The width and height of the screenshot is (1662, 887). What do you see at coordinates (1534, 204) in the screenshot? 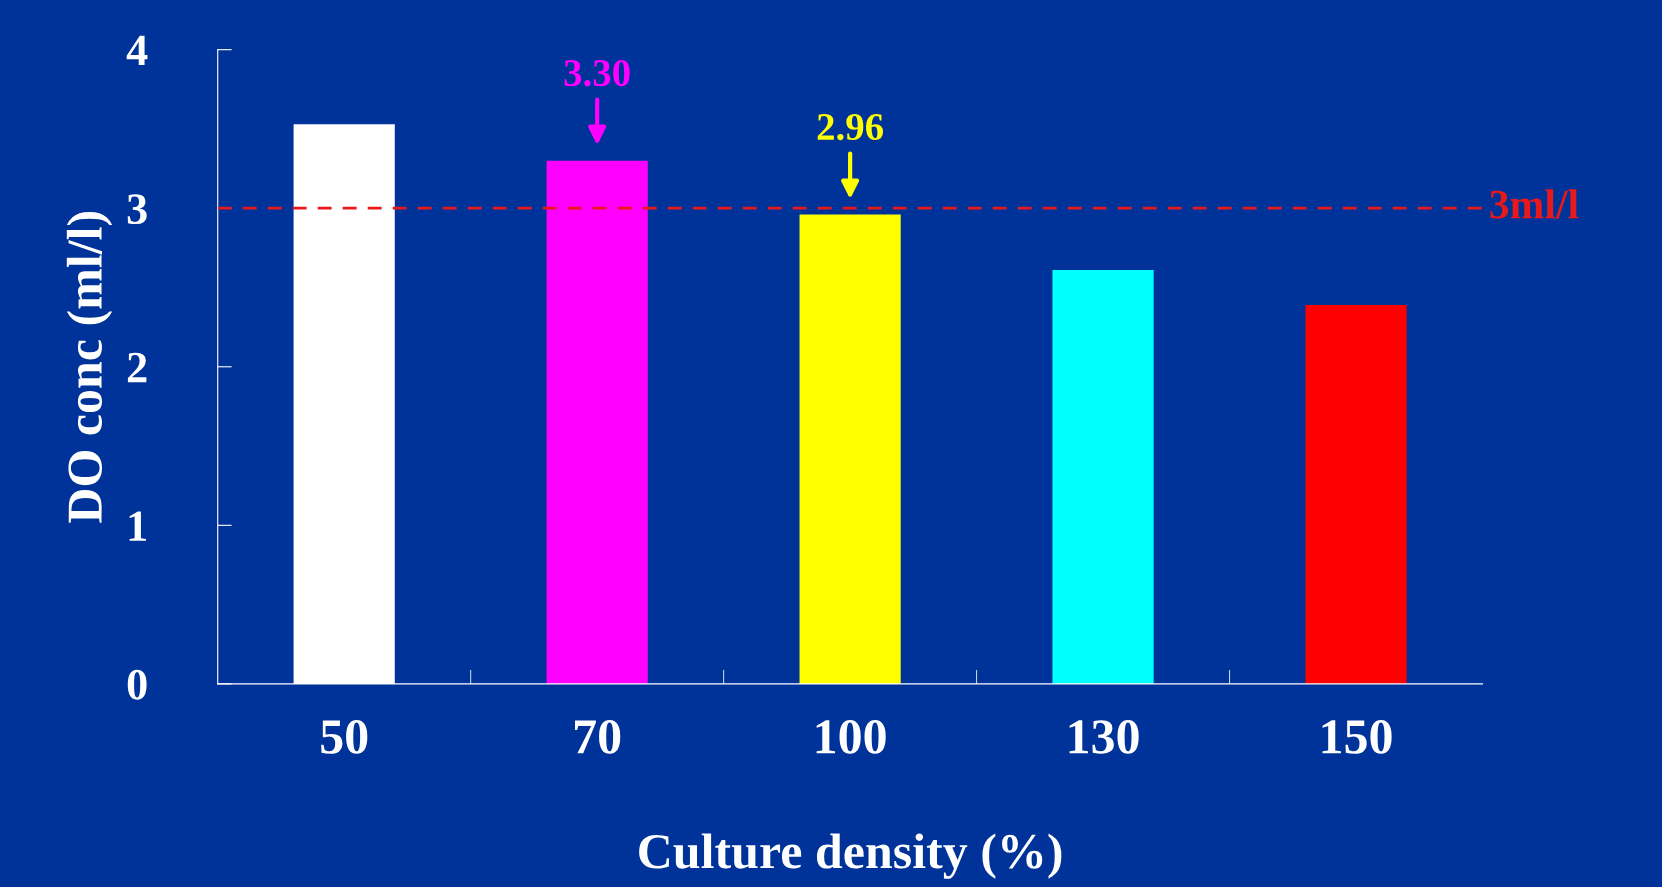
I see `ref-line-label: 3ml/l` at bounding box center [1534, 204].